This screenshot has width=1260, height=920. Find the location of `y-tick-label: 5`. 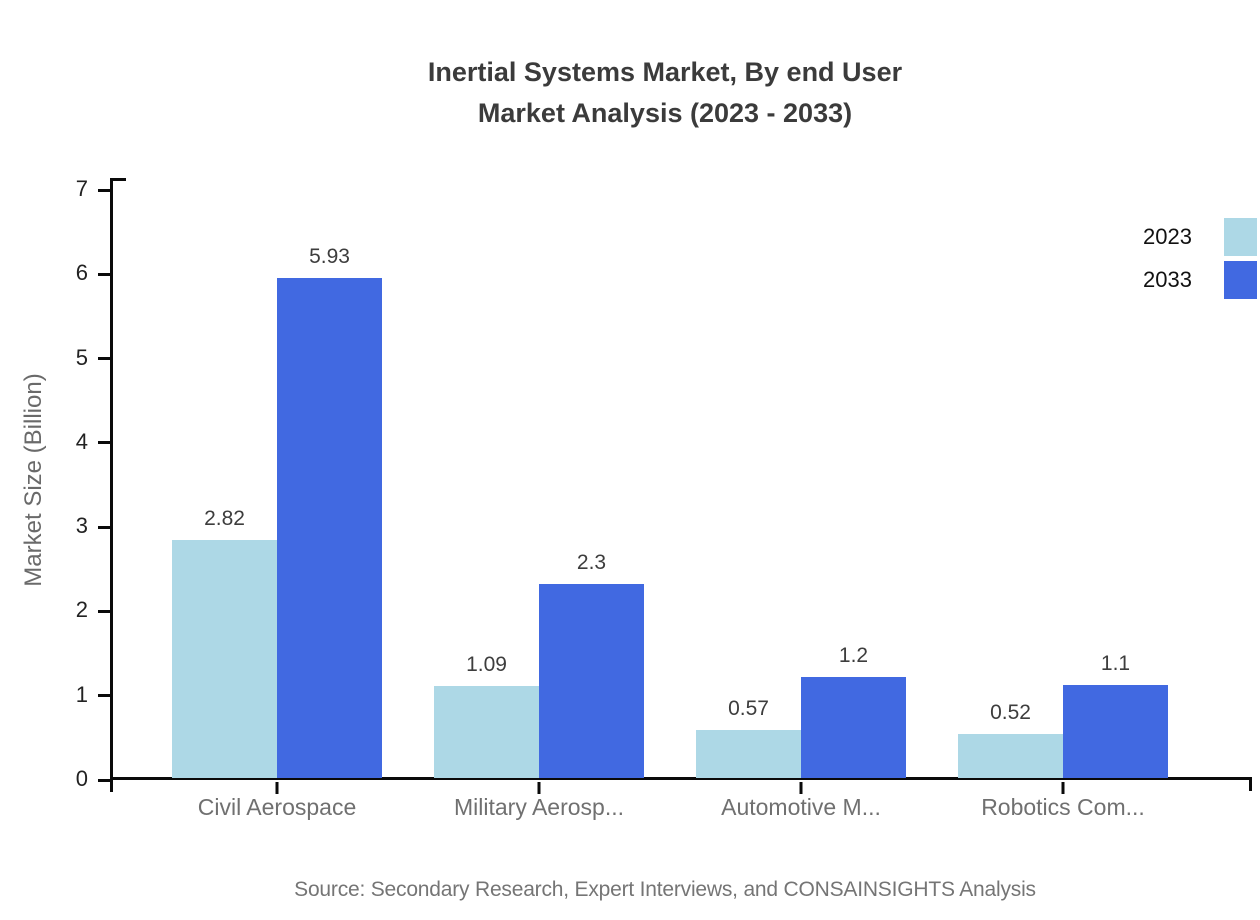

y-tick-label: 5 is located at coordinates (81, 357).